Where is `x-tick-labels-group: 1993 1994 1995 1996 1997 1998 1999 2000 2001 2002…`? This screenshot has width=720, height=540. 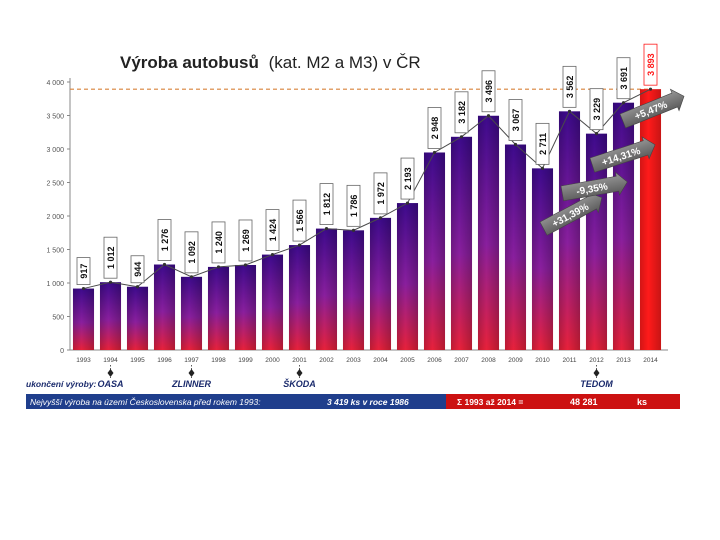
x-tick-labels-group: 1993 1994 1995 1996 1997 1998 1999 2000 2001 2002… is located at coordinates (367, 360).